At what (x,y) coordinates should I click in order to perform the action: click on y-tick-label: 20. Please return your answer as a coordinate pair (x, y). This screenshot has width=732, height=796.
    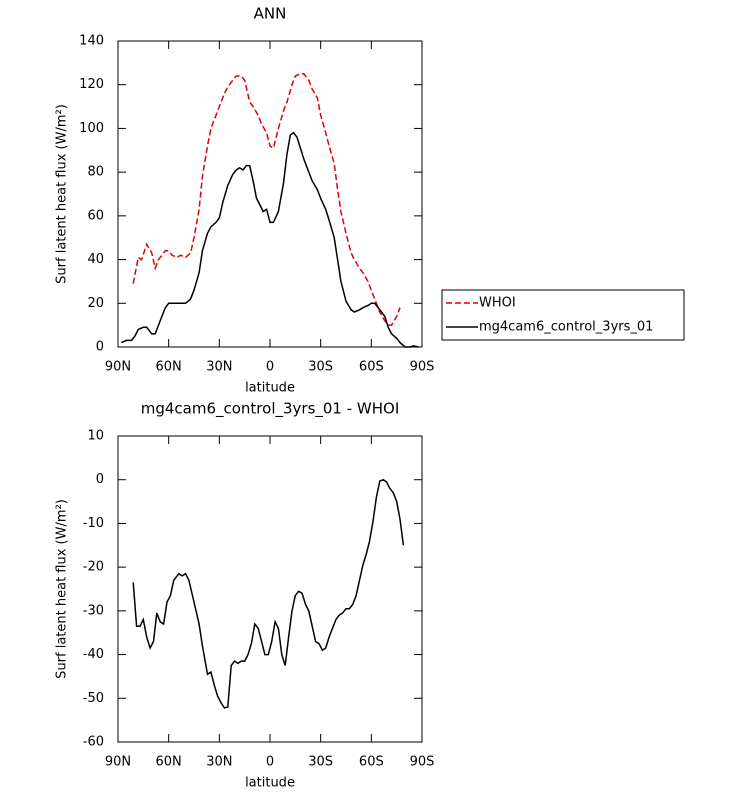
    Looking at the image, I should click on (95, 303).